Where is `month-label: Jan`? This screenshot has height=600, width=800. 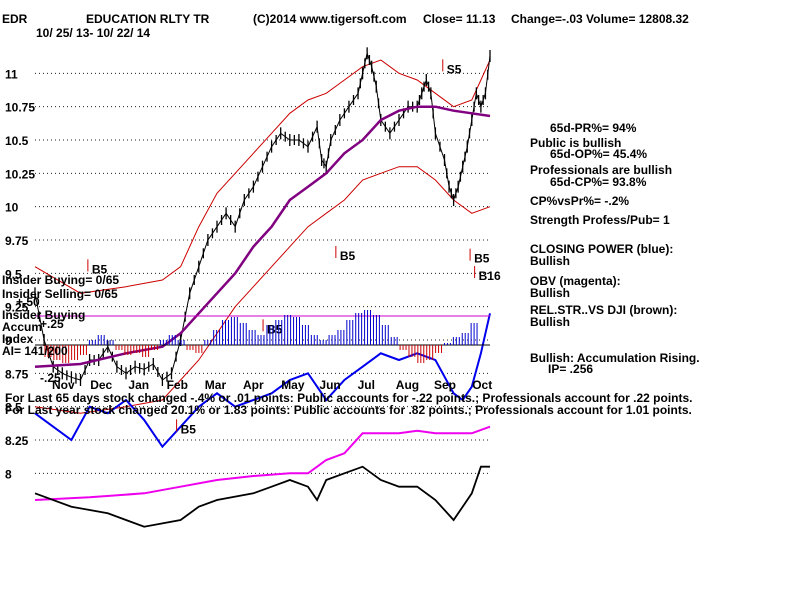 month-label: Jan is located at coordinates (138, 385).